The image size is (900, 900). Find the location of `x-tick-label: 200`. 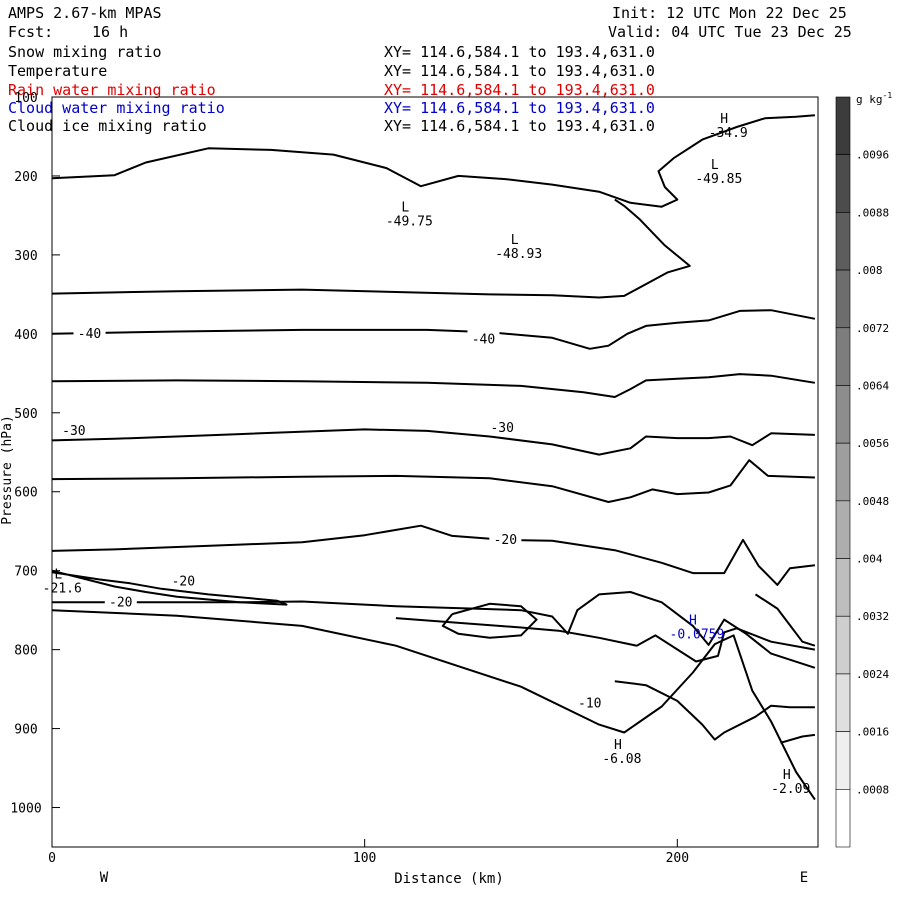

x-tick-label: 200 is located at coordinates (677, 858).